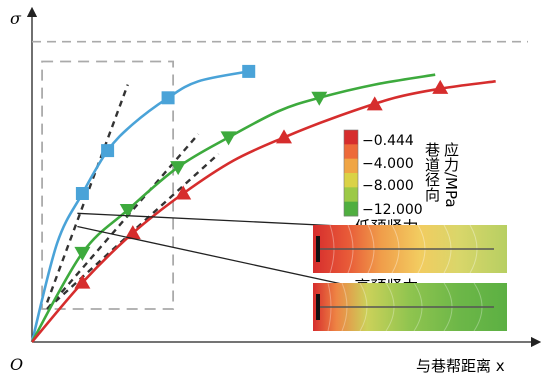 This screenshot has width=545, height=379. What do you see at coordinates (410, 249) in the screenshot?
I see `stress-contour-low-pretension` at bounding box center [410, 249].